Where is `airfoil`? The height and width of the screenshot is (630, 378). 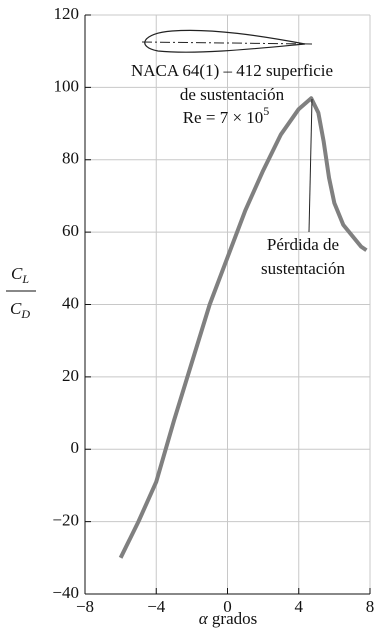
airfoil is located at coordinates (225, 41).